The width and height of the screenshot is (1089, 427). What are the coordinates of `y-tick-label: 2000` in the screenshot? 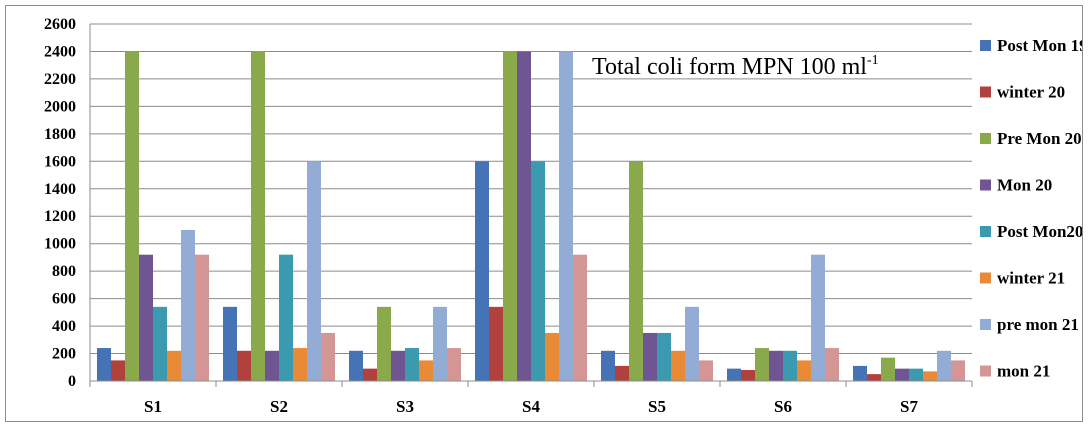 It's located at (60, 106).